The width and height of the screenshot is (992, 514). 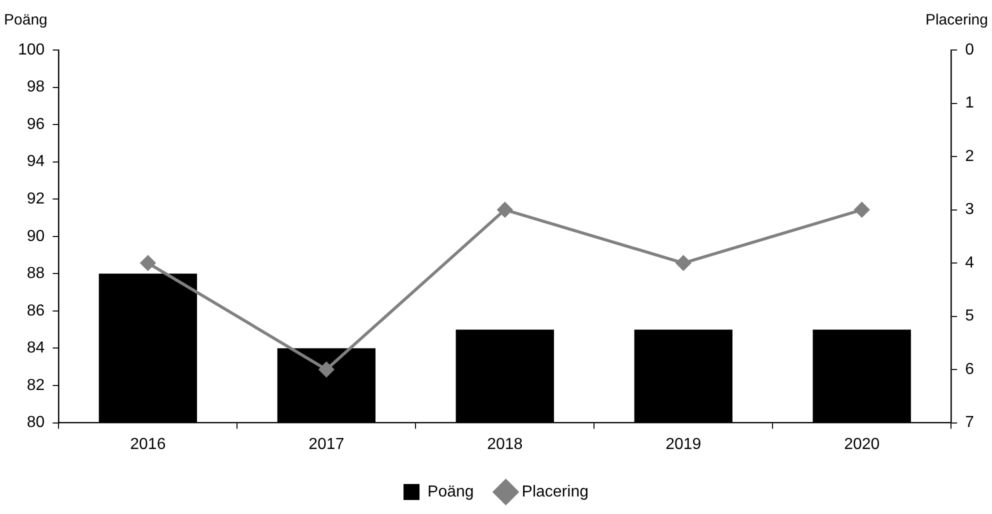 I want to click on y-tick-label: 92, so click(x=35, y=199).